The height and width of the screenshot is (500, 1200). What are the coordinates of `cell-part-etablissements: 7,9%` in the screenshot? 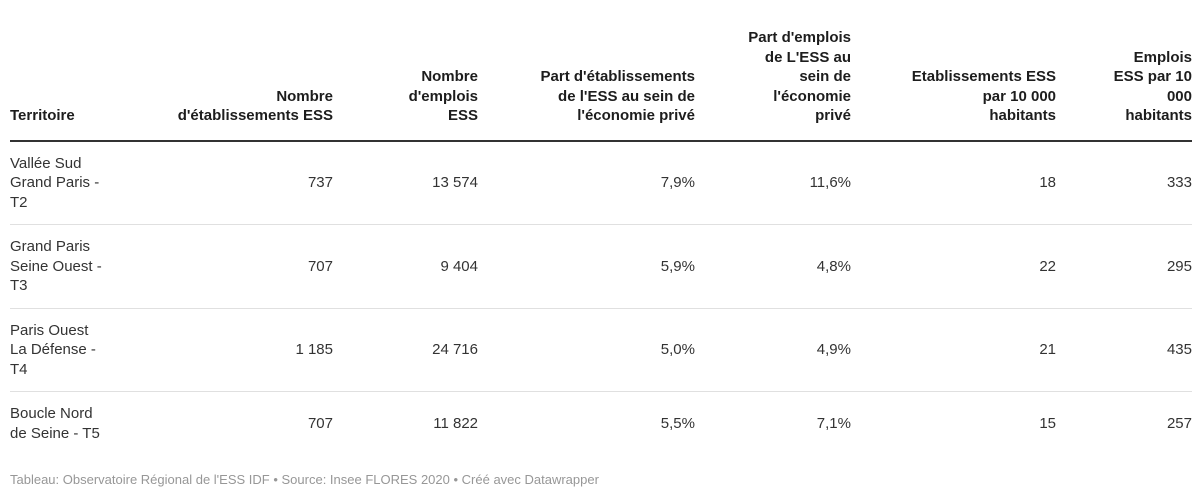 It's located at (677, 182).